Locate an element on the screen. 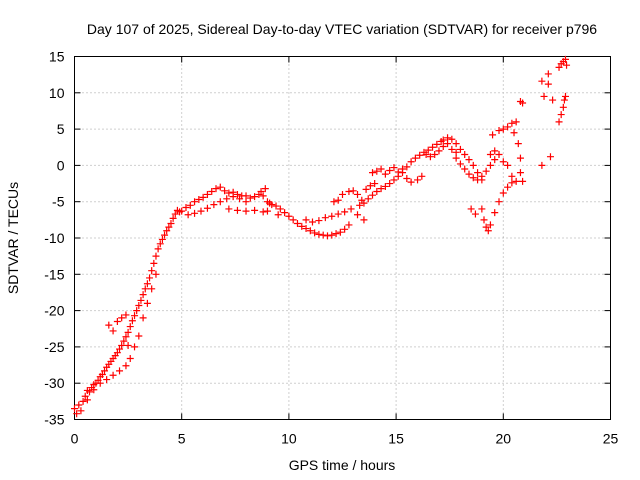 This screenshot has height=480, width=640. x-axis-title: GPS time / hours is located at coordinates (342, 465).